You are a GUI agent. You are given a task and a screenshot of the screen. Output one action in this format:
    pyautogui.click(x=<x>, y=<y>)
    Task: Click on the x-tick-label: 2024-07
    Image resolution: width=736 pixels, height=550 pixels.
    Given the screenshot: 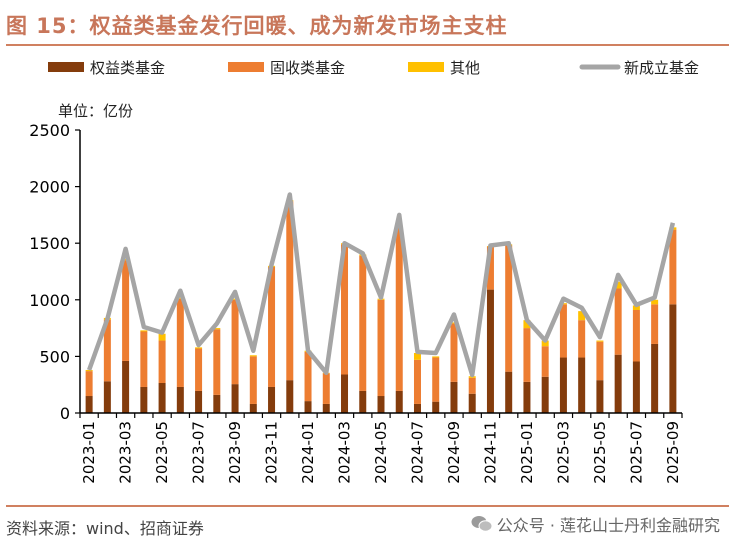 What is the action you would take?
    pyautogui.click(x=417, y=452)
    